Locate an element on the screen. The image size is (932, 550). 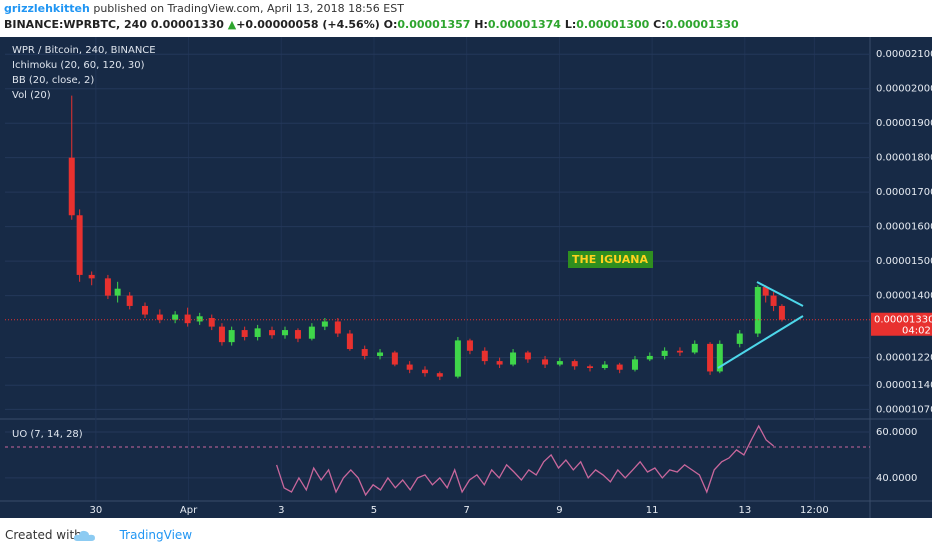
x-tick-label: 13 is located at coordinates (744, 510).